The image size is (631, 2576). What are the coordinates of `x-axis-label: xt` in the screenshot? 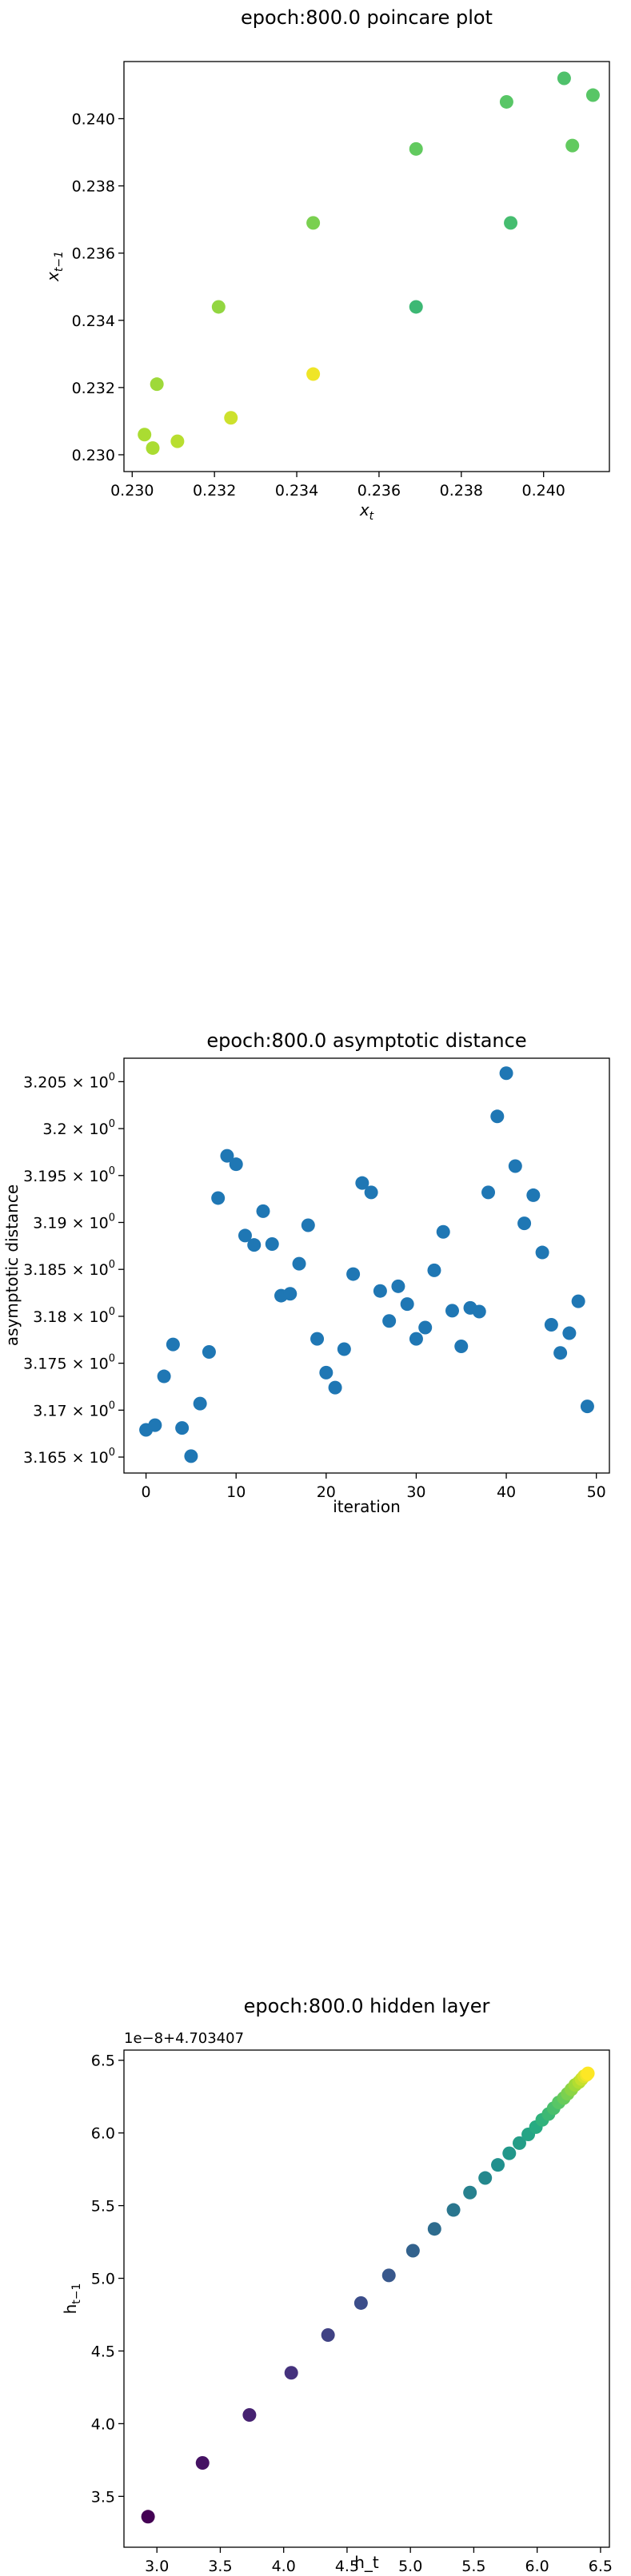 It's located at (366, 511).